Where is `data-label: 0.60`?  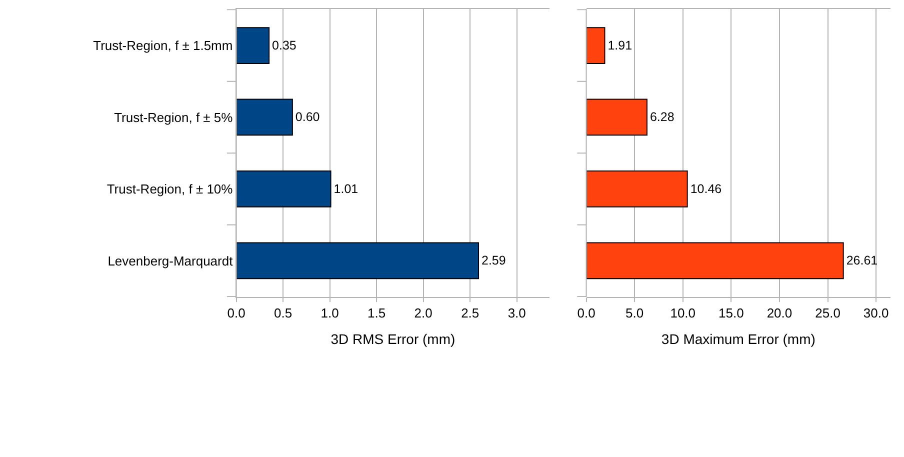
data-label: 0.60 is located at coordinates (307, 117).